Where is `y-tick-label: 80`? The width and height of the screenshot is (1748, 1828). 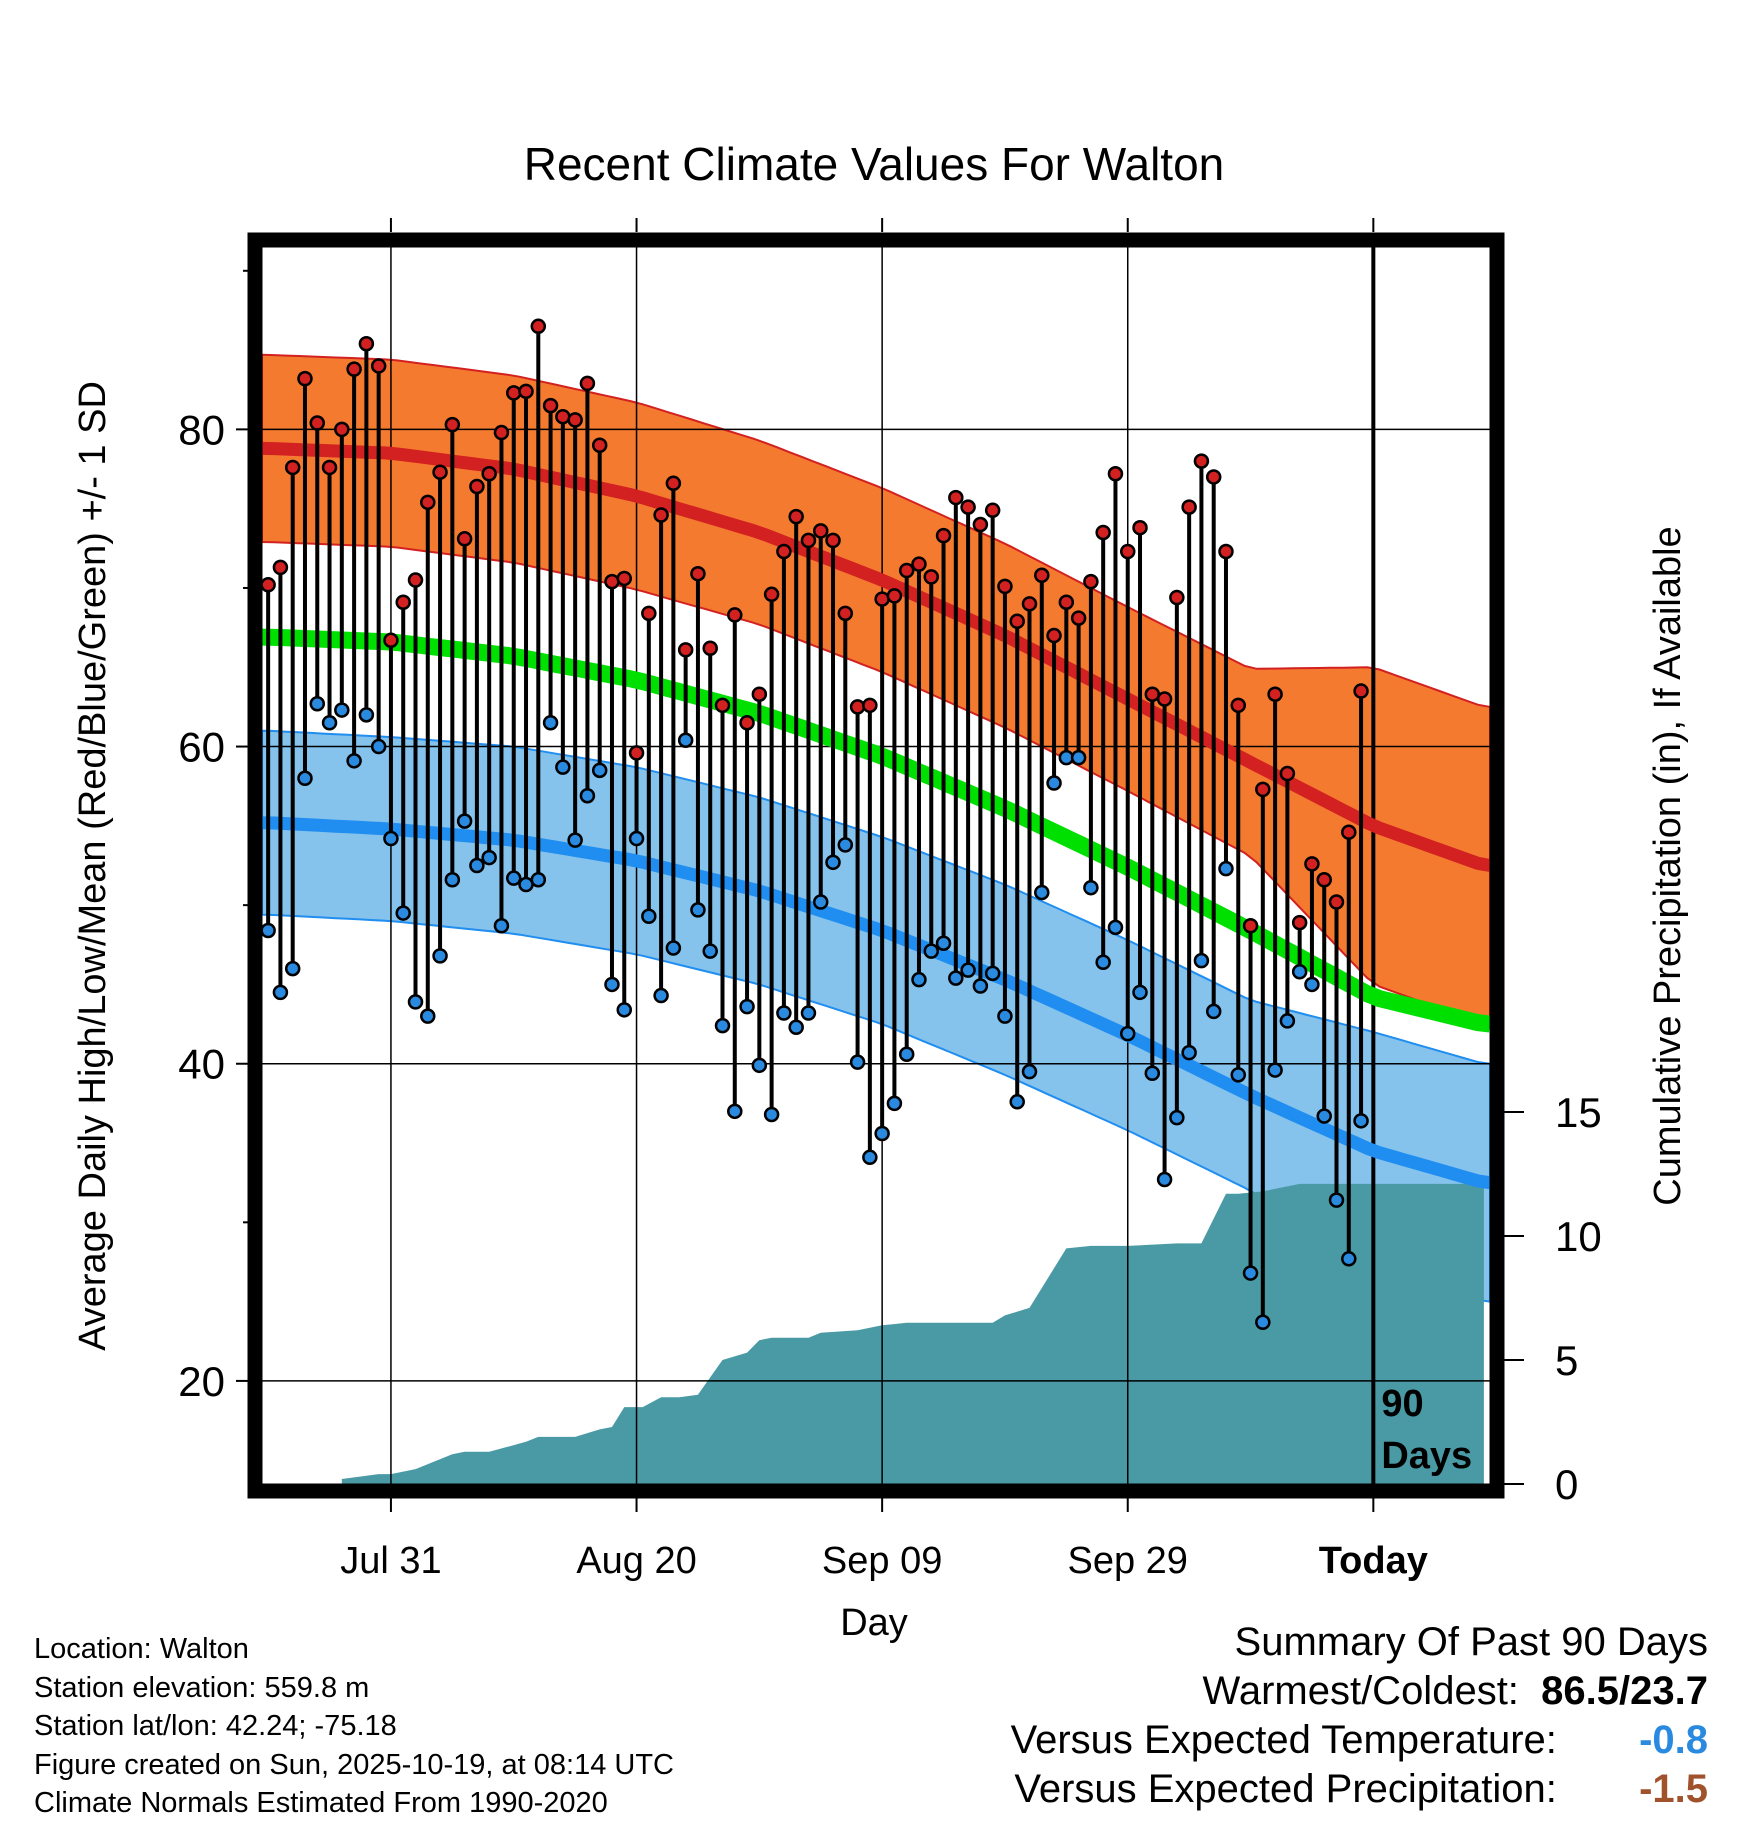 y-tick-label: 80 is located at coordinates (201, 429).